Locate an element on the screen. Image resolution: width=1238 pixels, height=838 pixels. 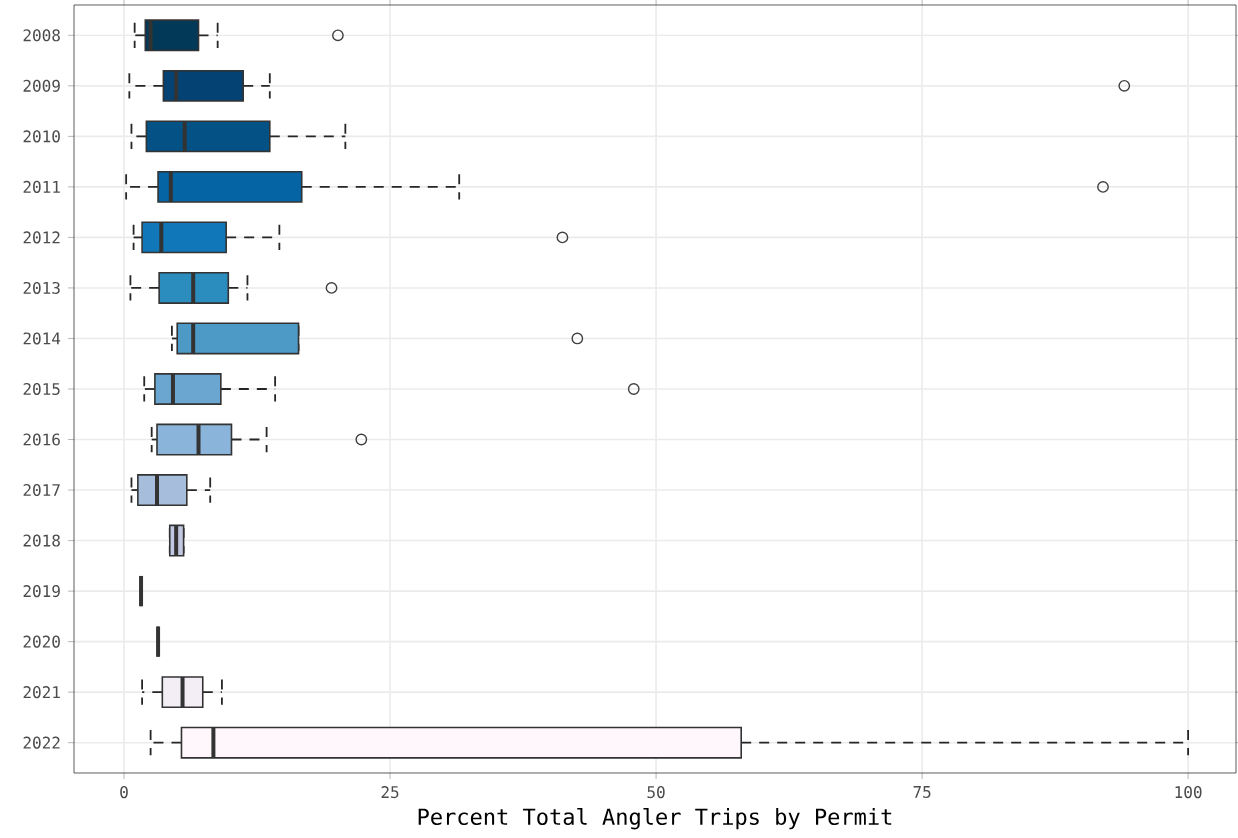
y-tick-label: 2019 is located at coordinates (41, 591).